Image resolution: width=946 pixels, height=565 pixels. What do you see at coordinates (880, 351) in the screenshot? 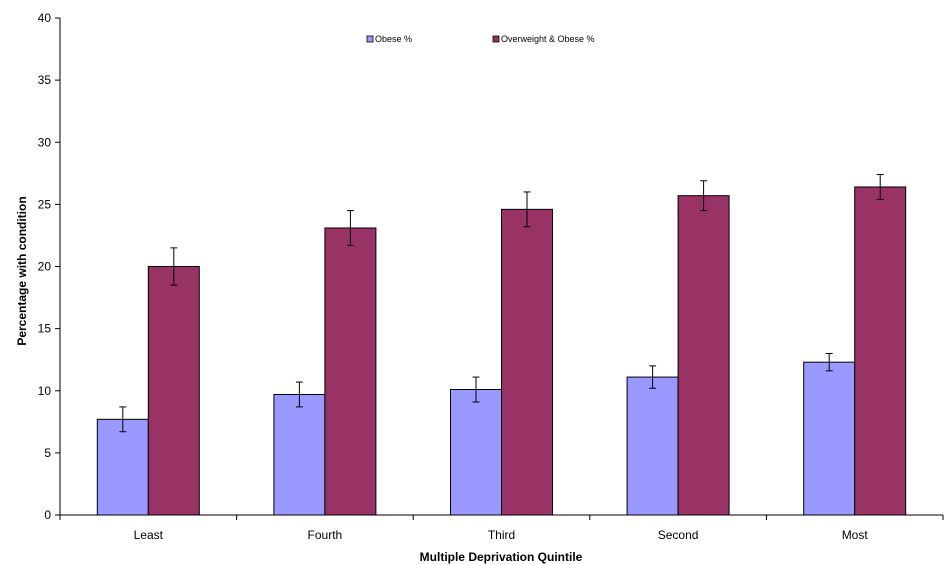
I see `bar-overweight-obese-most` at bounding box center [880, 351].